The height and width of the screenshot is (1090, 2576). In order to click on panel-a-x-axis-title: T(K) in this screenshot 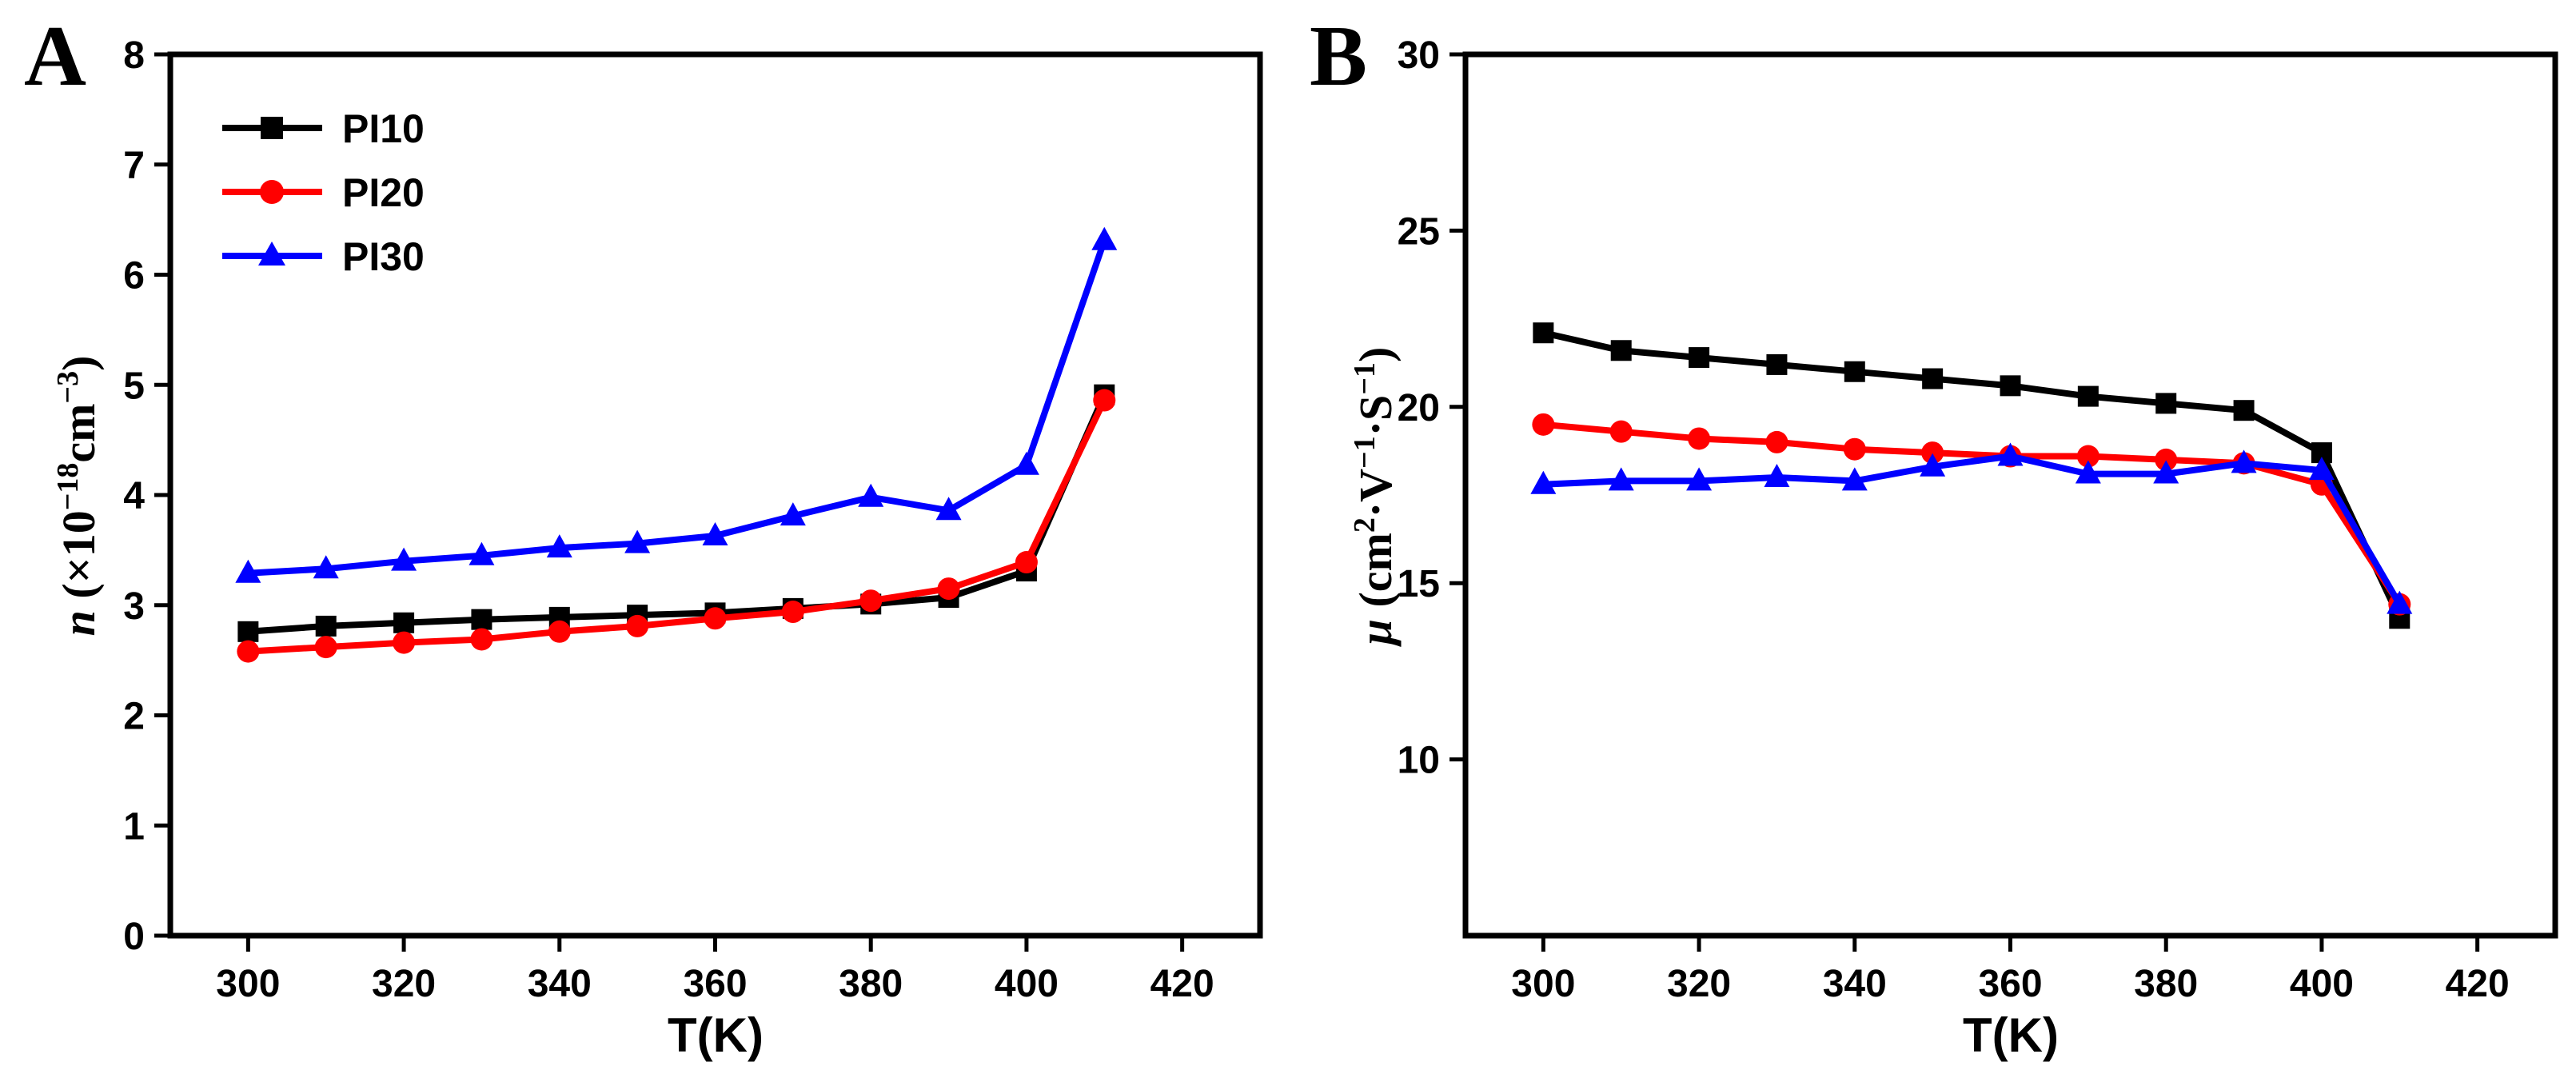, I will do `click(716, 1035)`.